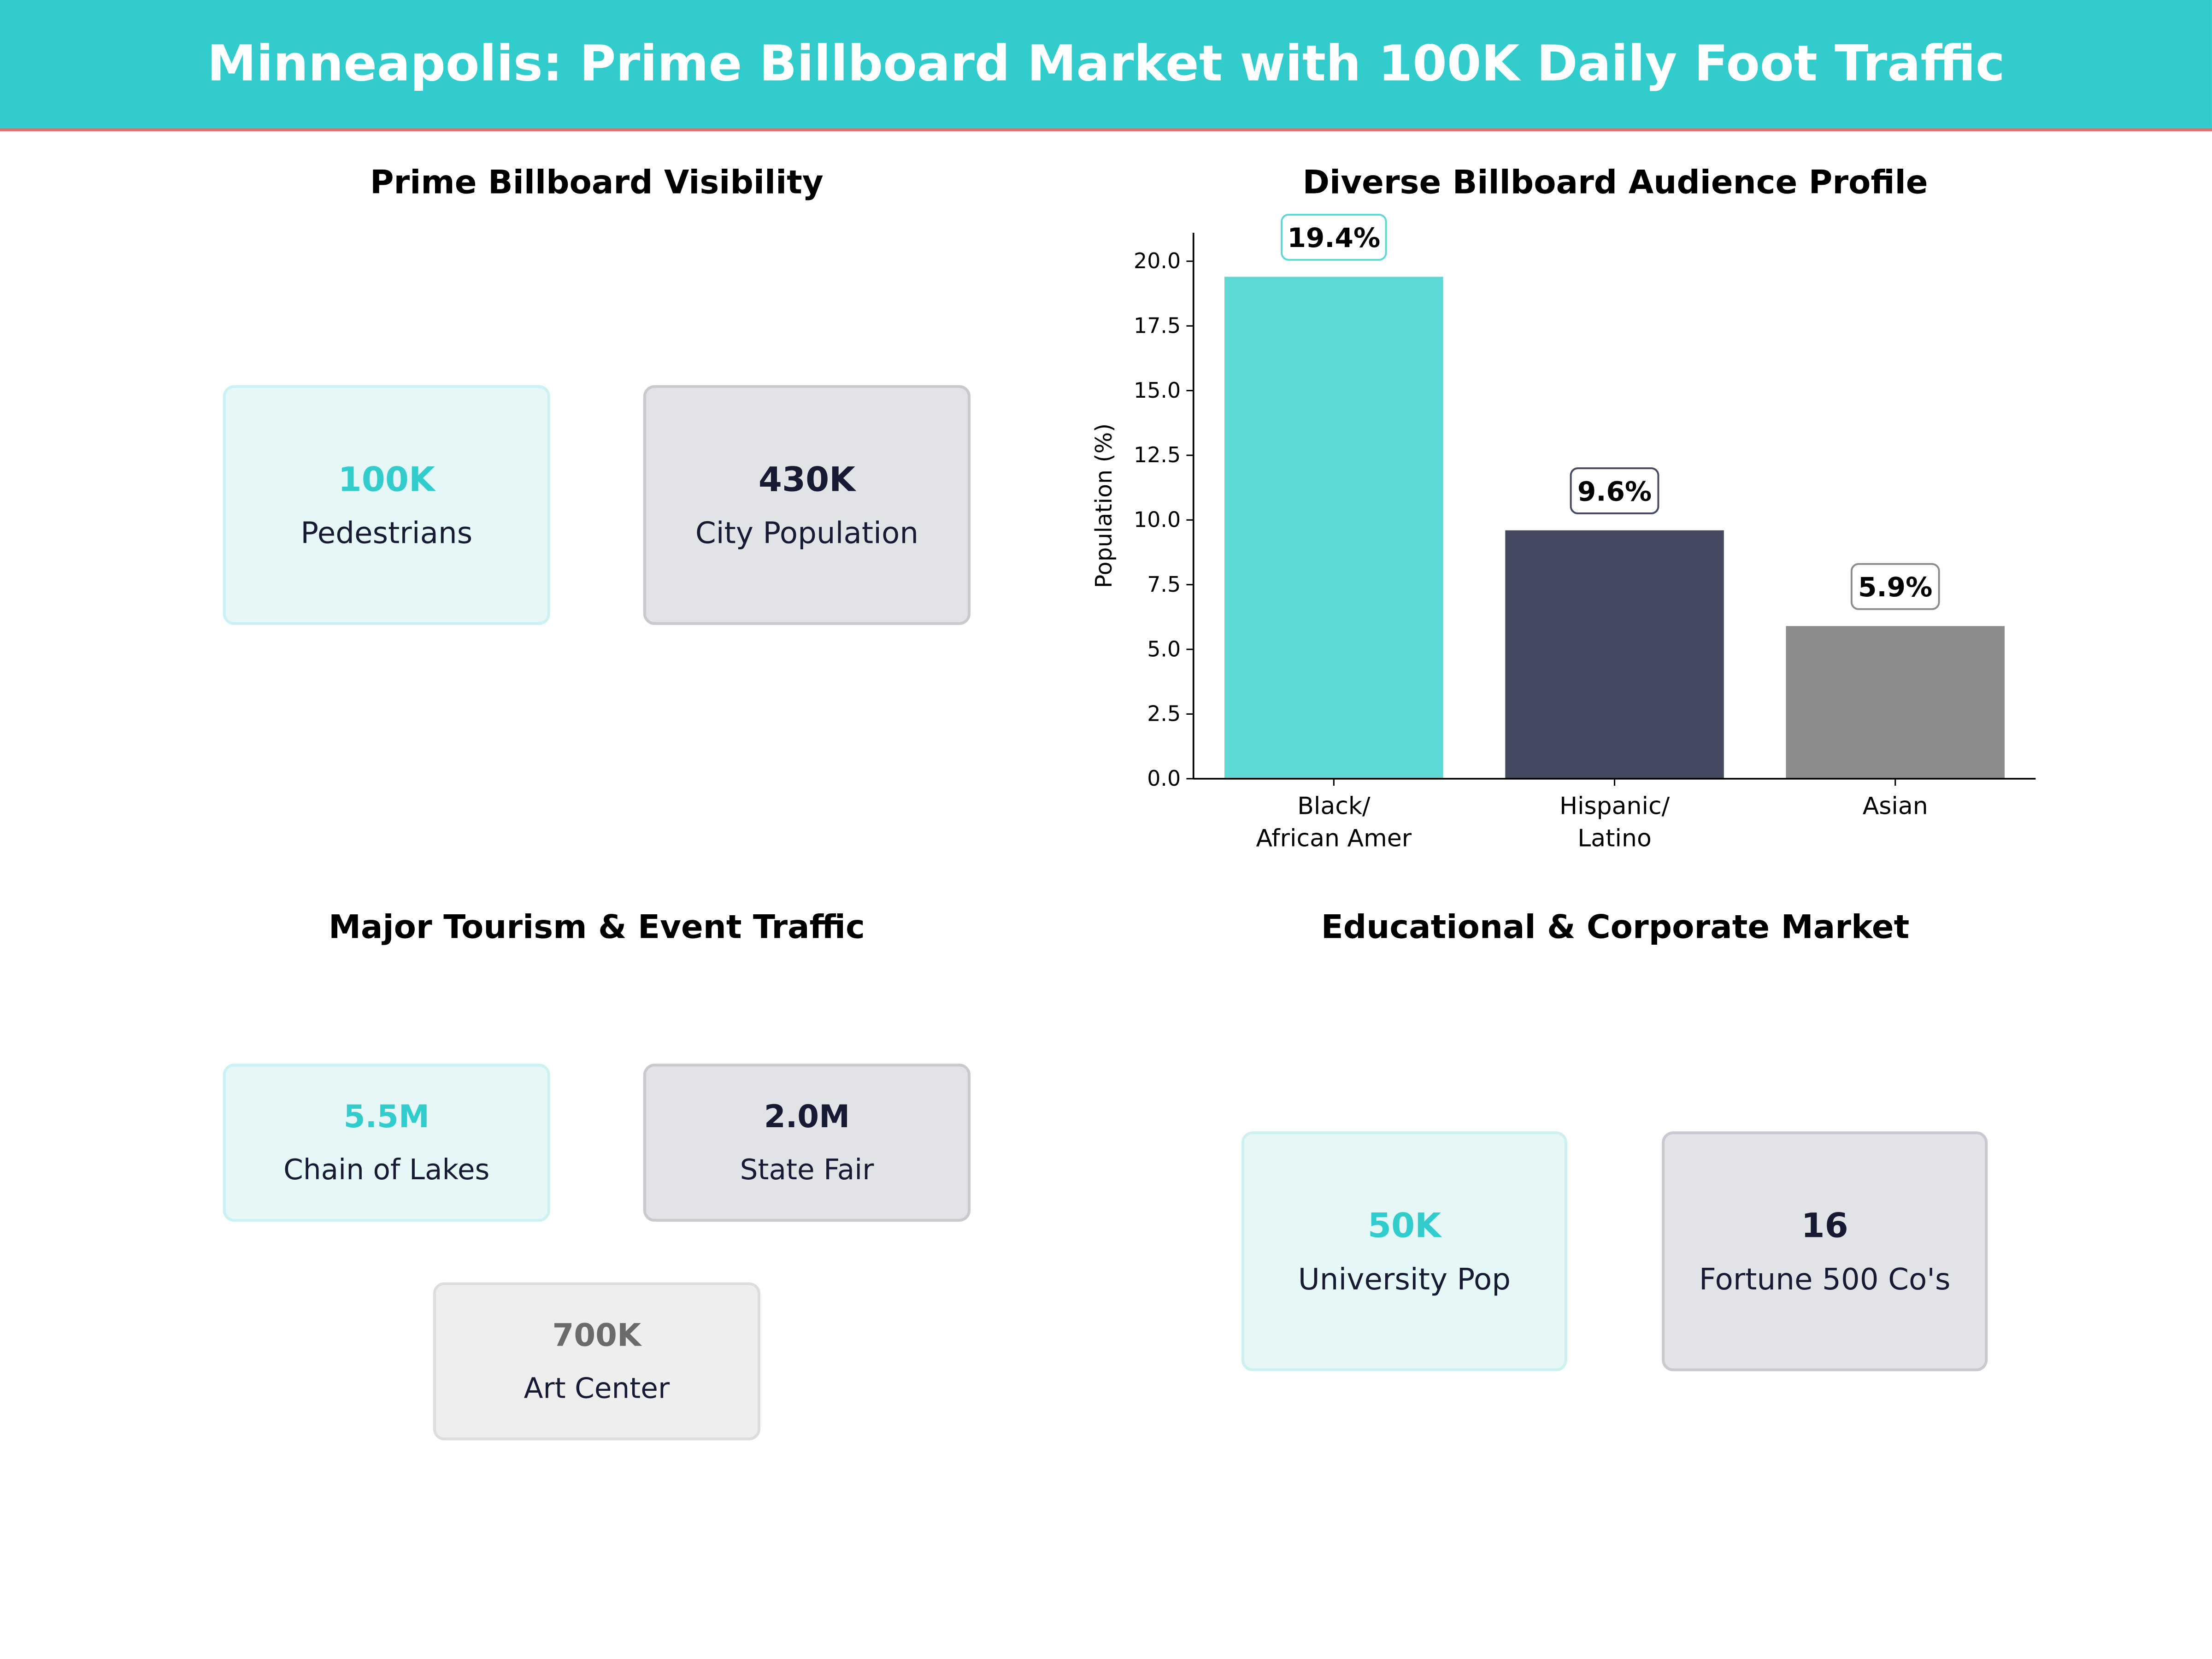 The image size is (2212, 1659). Describe the element at coordinates (1104, 506) in the screenshot. I see `y-axis-label: Population (%)` at that location.